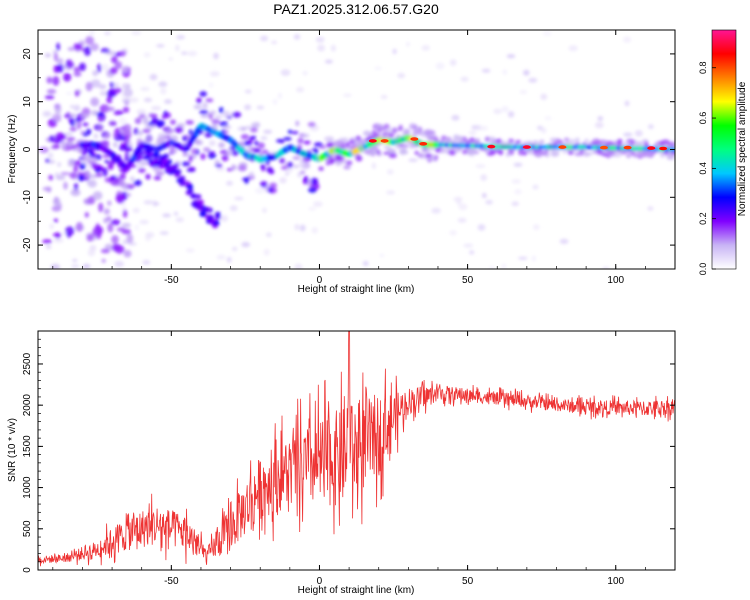  Describe the element at coordinates (356, 590) in the screenshot. I see `snr-x-label: Height of straight line (km)` at that location.